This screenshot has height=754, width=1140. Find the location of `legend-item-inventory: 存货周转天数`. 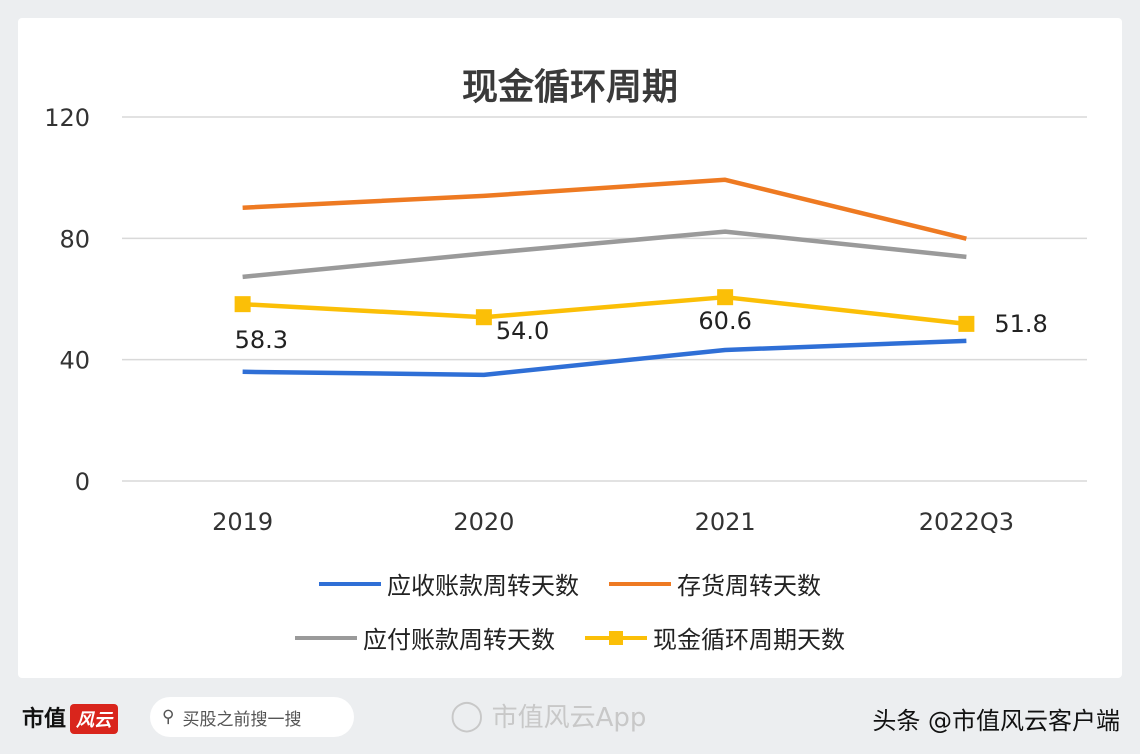

legend-item-inventory: 存货周转天数 is located at coordinates (715, 583).